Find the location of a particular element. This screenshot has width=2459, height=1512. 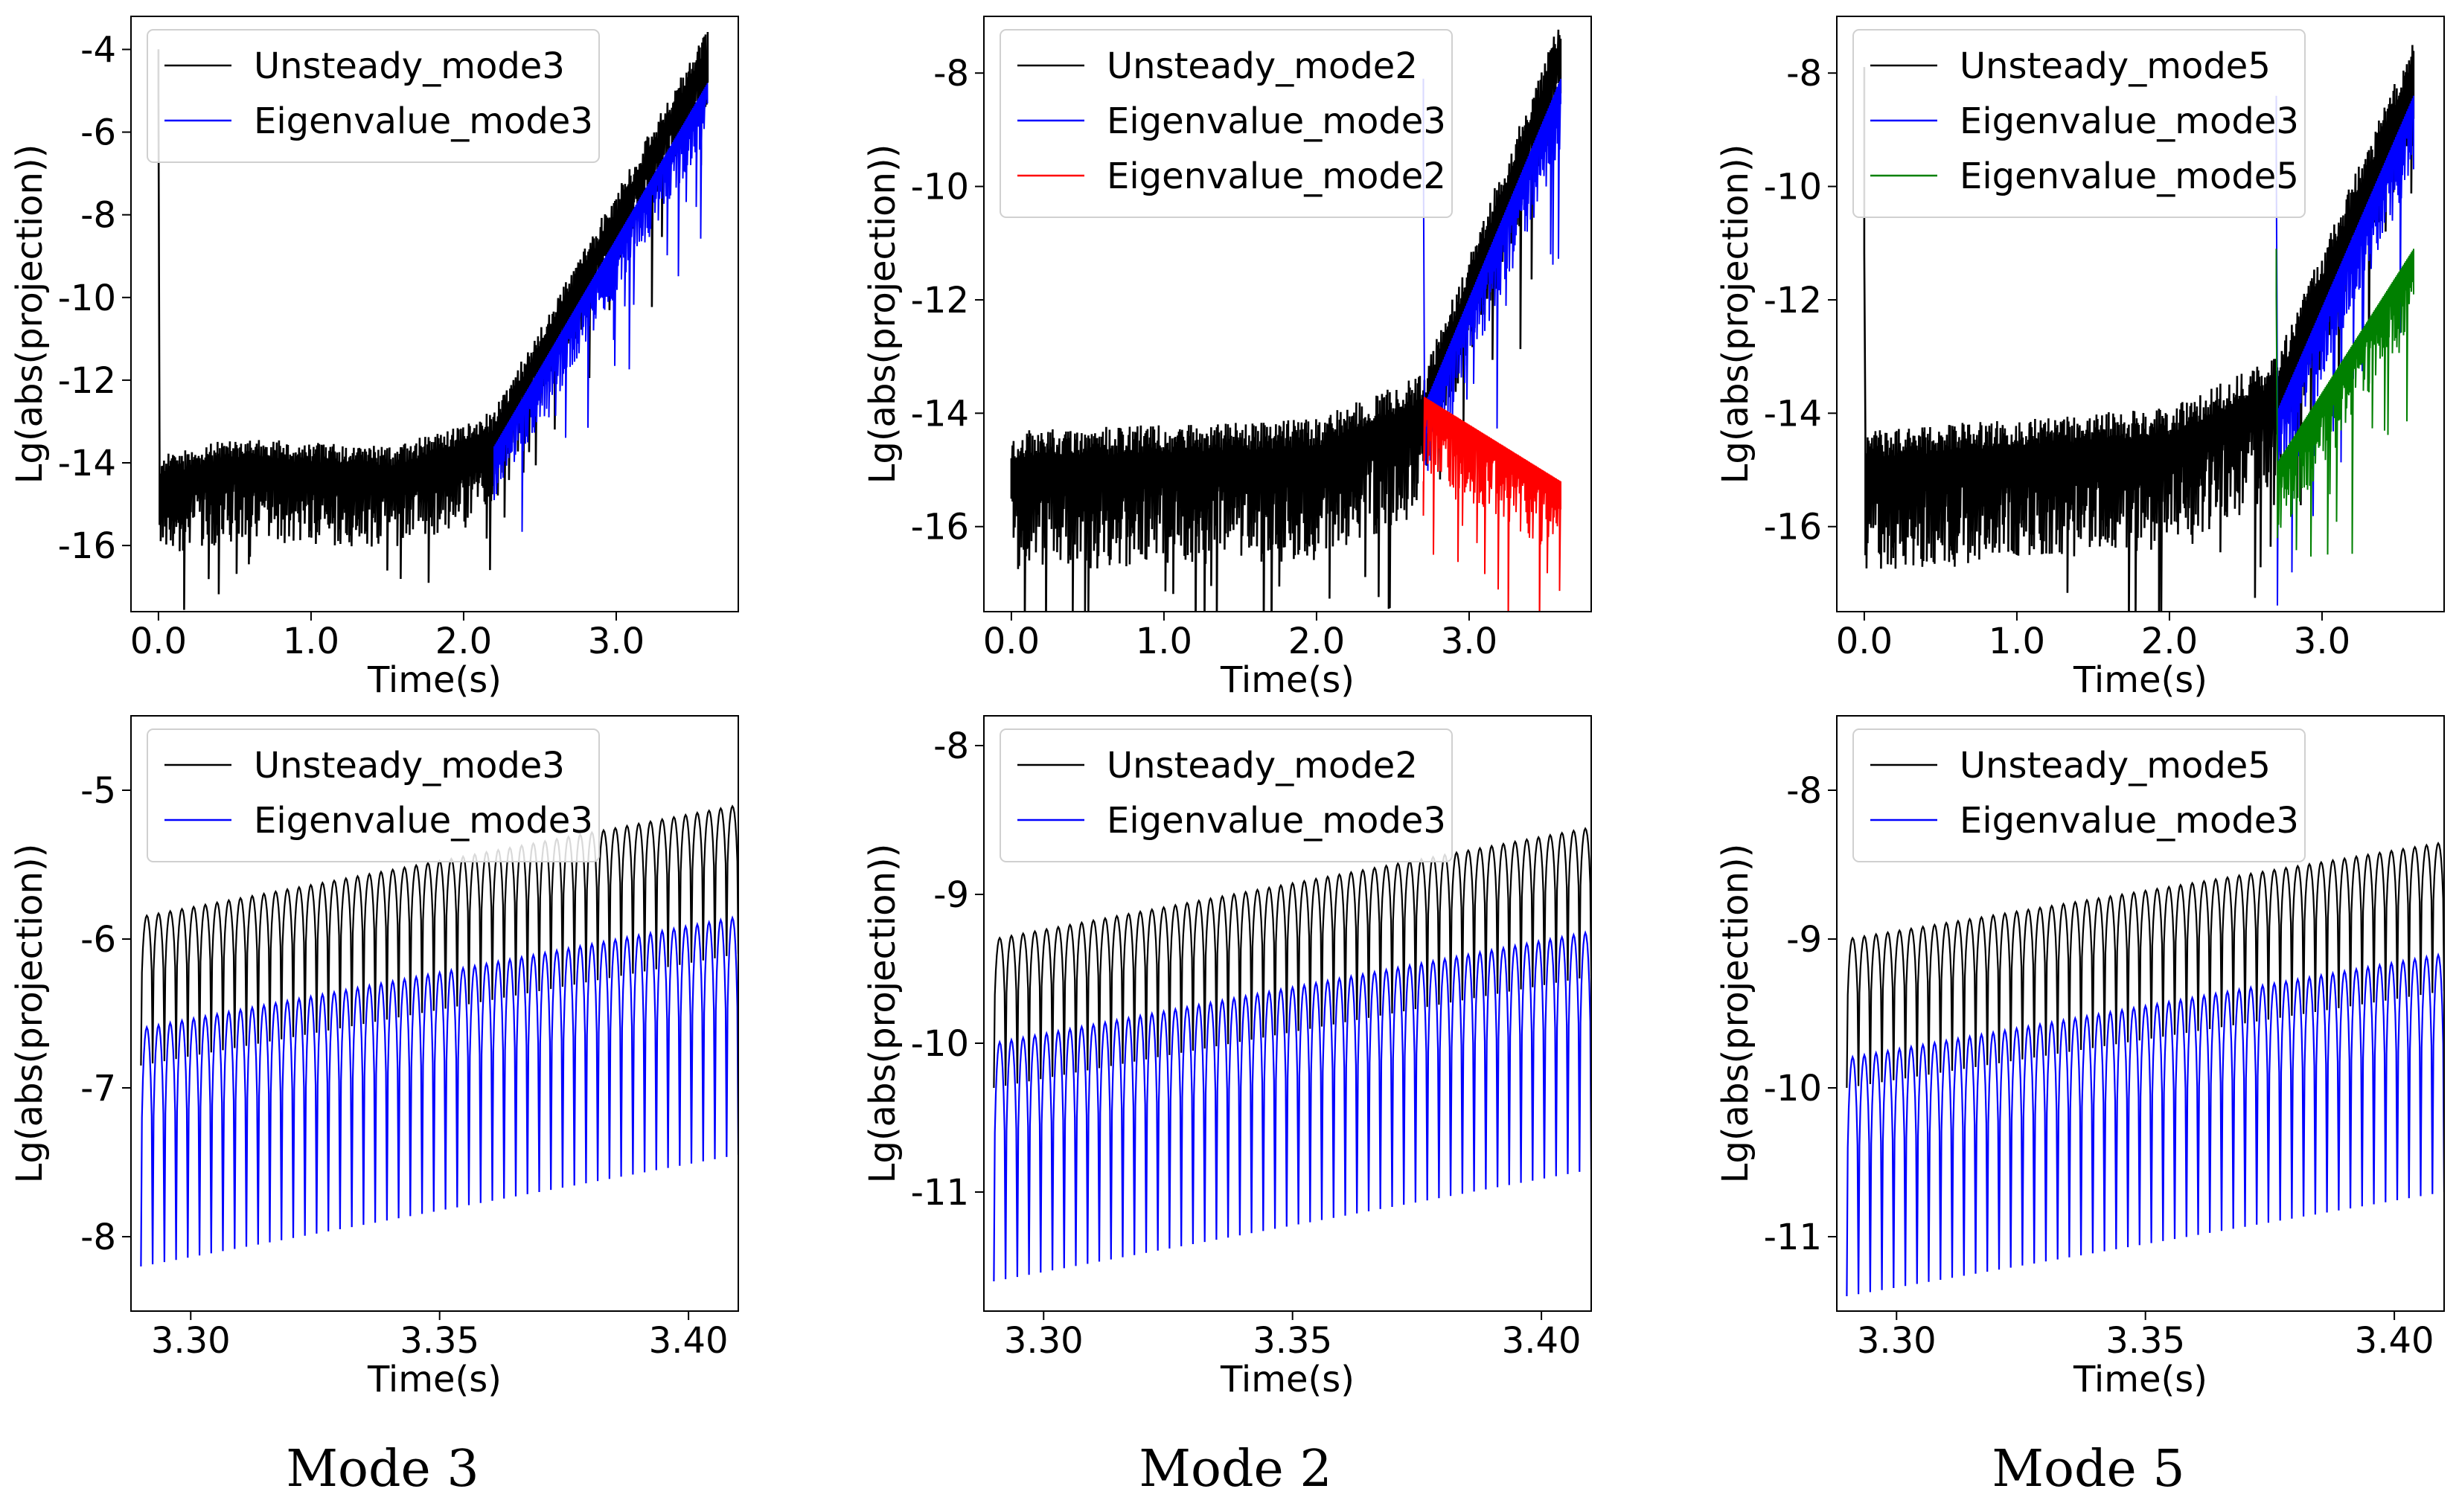

series-Unsteady_mode3 is located at coordinates (439, 935).